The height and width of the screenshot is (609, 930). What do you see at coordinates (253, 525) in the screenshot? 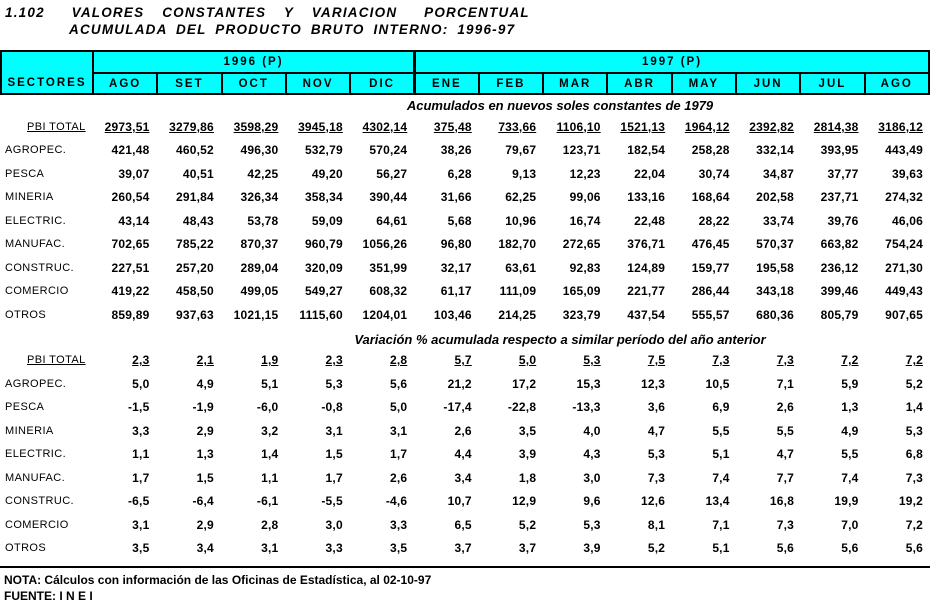
I see `value-cell: 2,8` at bounding box center [253, 525].